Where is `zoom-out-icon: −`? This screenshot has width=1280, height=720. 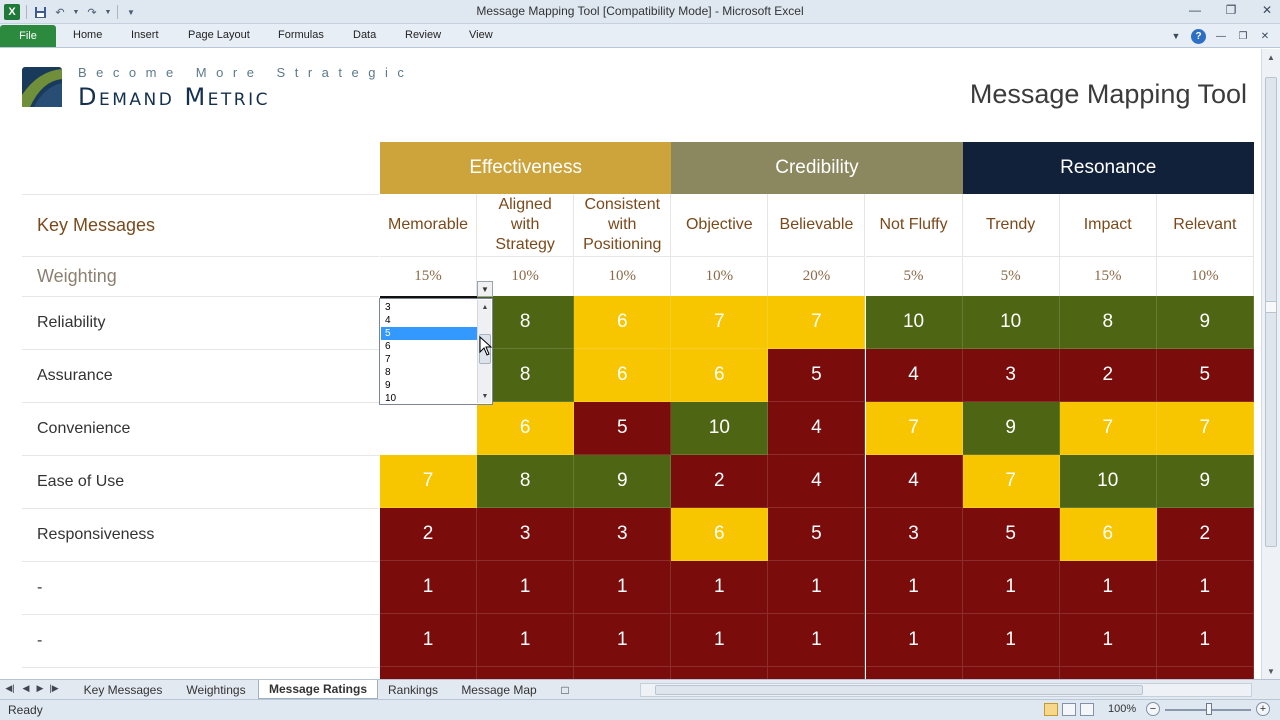
zoom-out-icon: − is located at coordinates (1153, 709).